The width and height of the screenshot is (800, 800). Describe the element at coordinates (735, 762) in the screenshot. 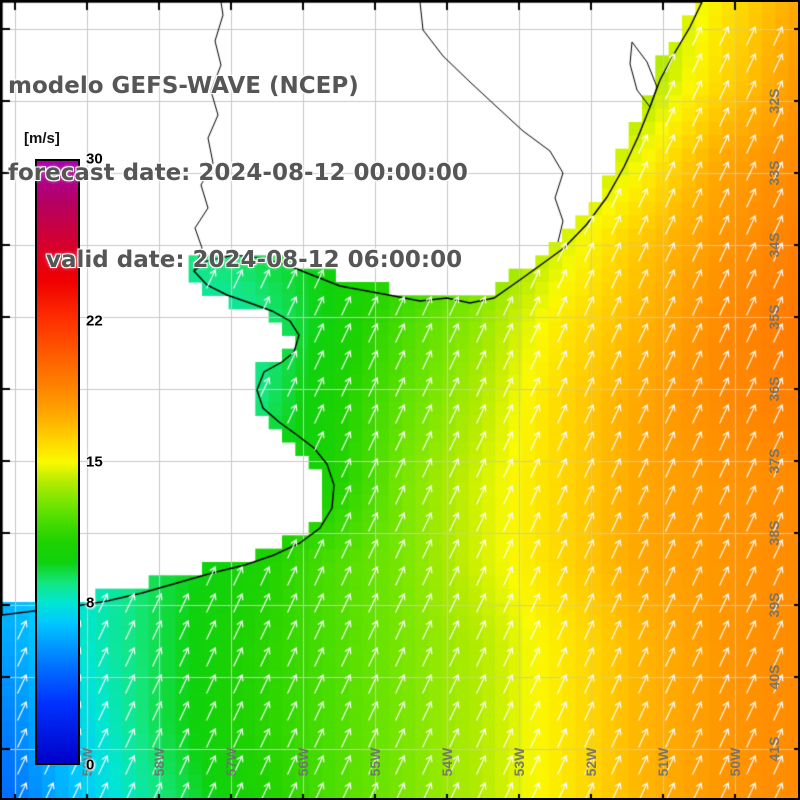

I see `lon-label: 50W` at that location.